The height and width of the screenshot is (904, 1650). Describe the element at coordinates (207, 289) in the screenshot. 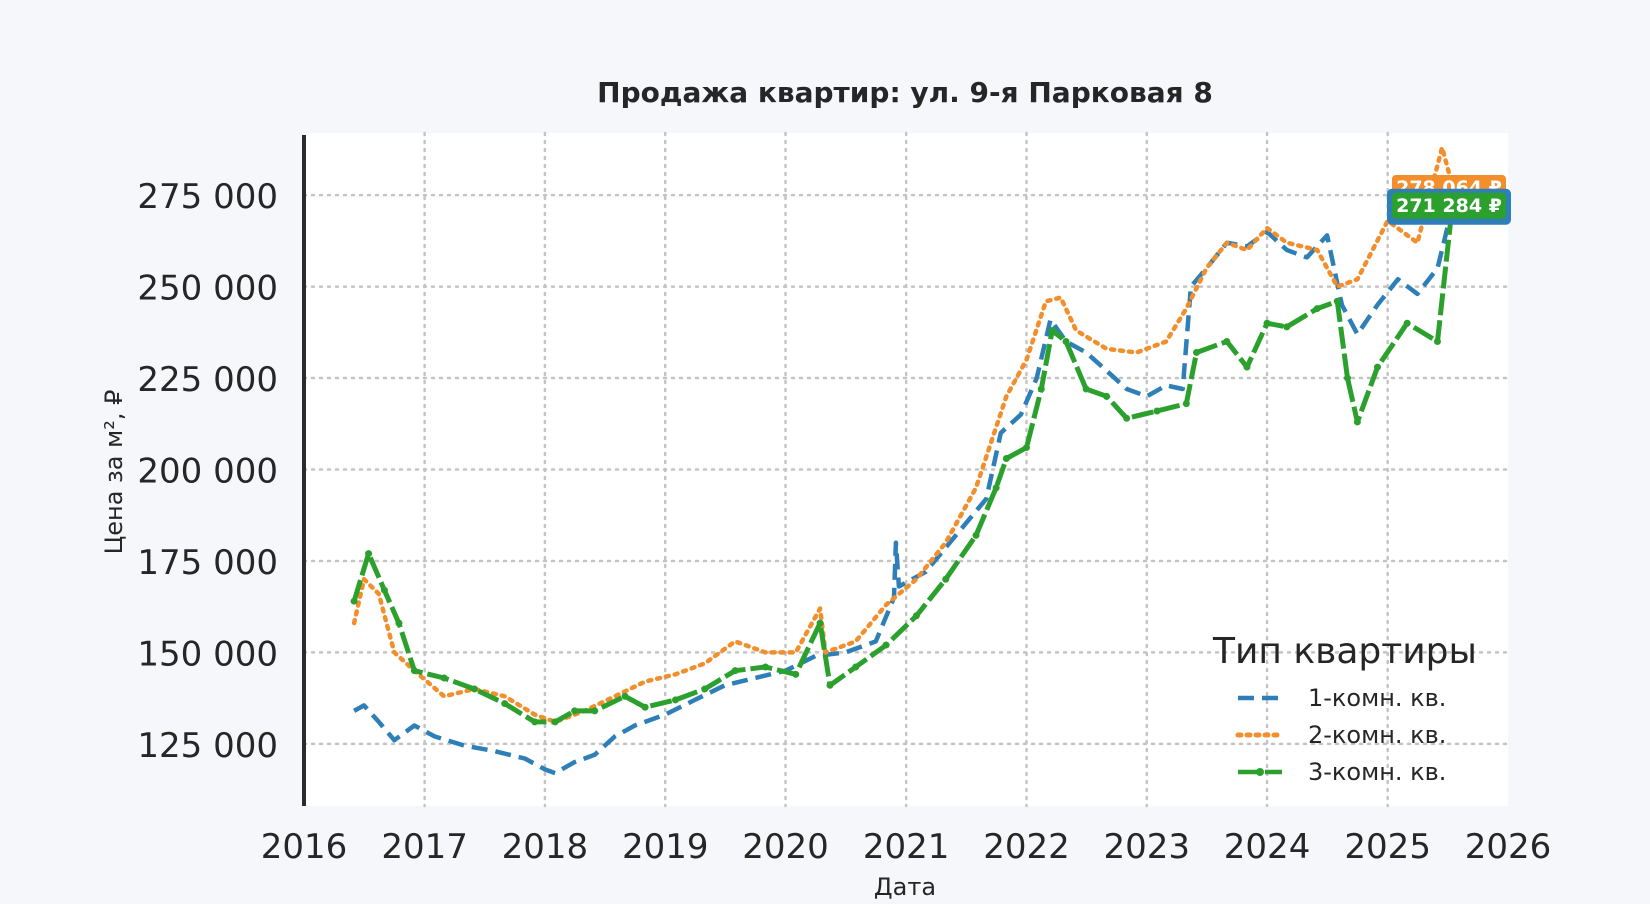

I see `y-tick-label: 250 000` at that location.